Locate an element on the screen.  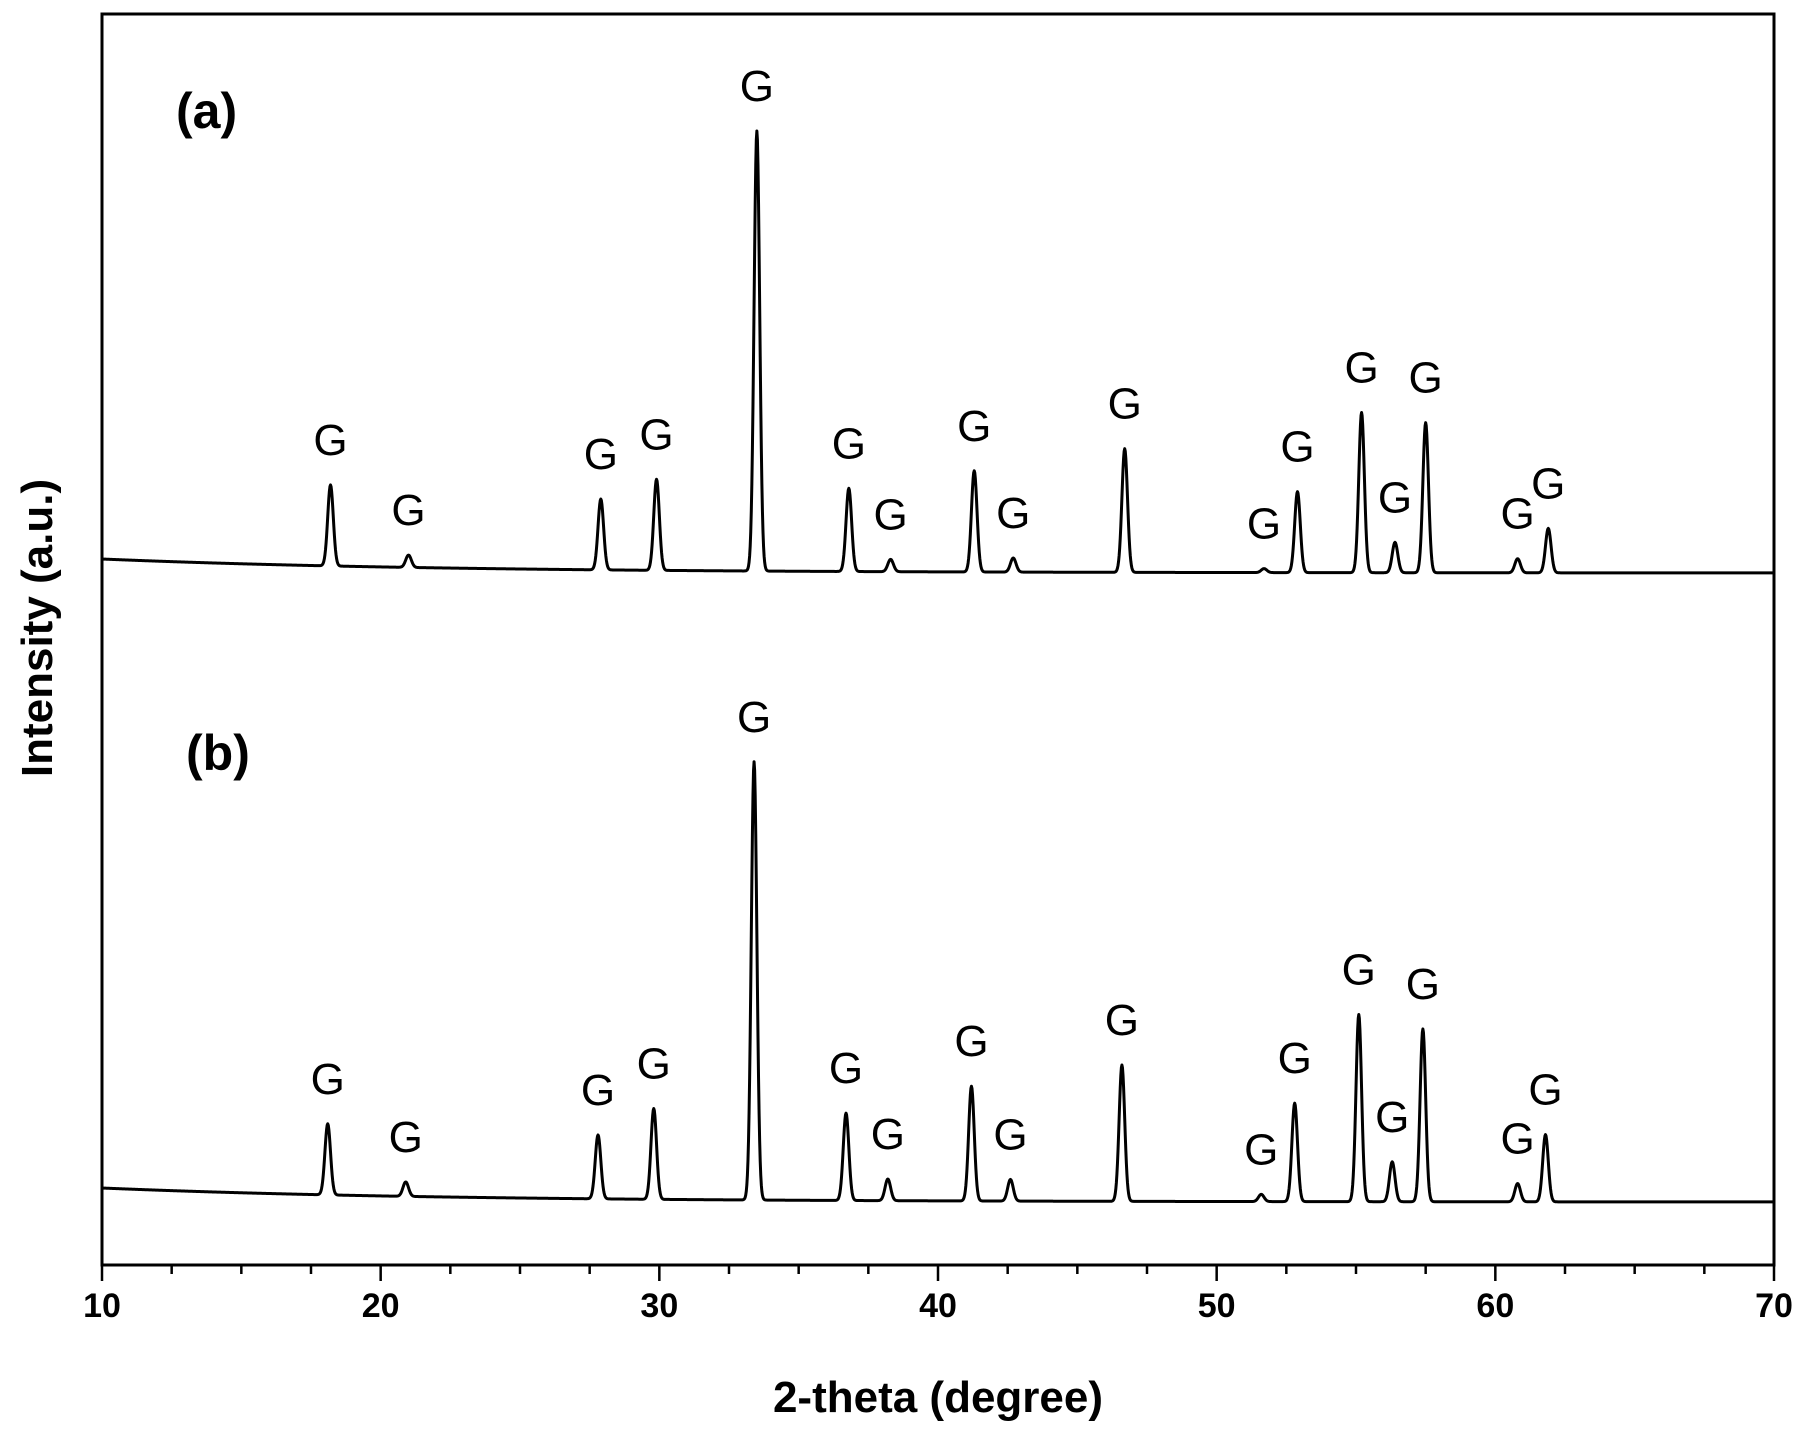
y-axis-title: Intensity (a.u.) is located at coordinates (37, 628).